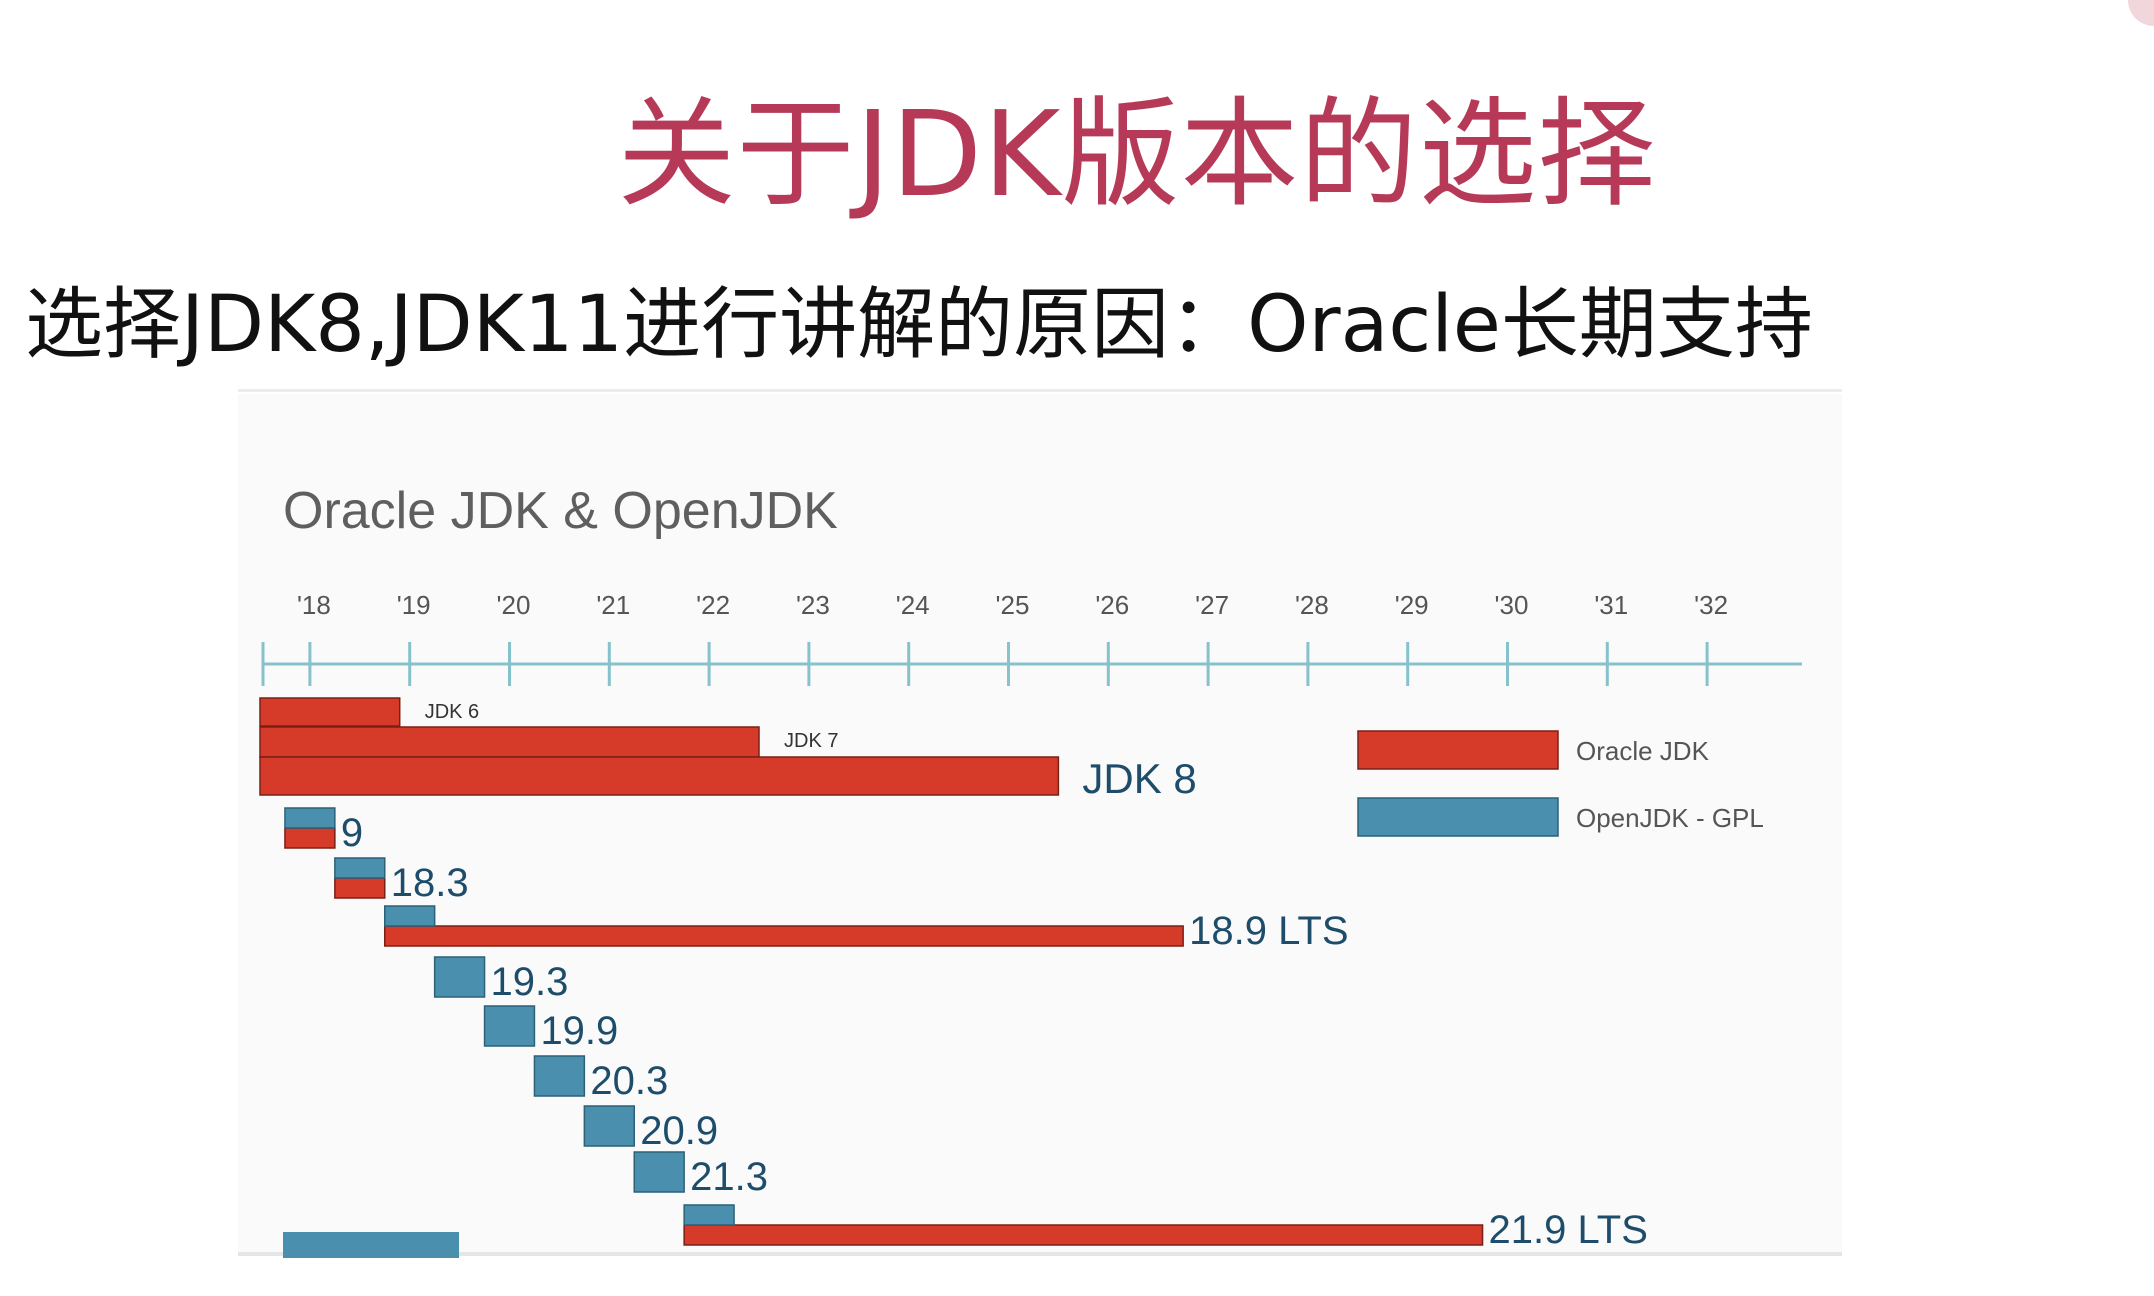 The image size is (2154, 1296). Describe the element at coordinates (560, 511) in the screenshot. I see `chart-title: Oracle JDK & OpenJDK` at that location.